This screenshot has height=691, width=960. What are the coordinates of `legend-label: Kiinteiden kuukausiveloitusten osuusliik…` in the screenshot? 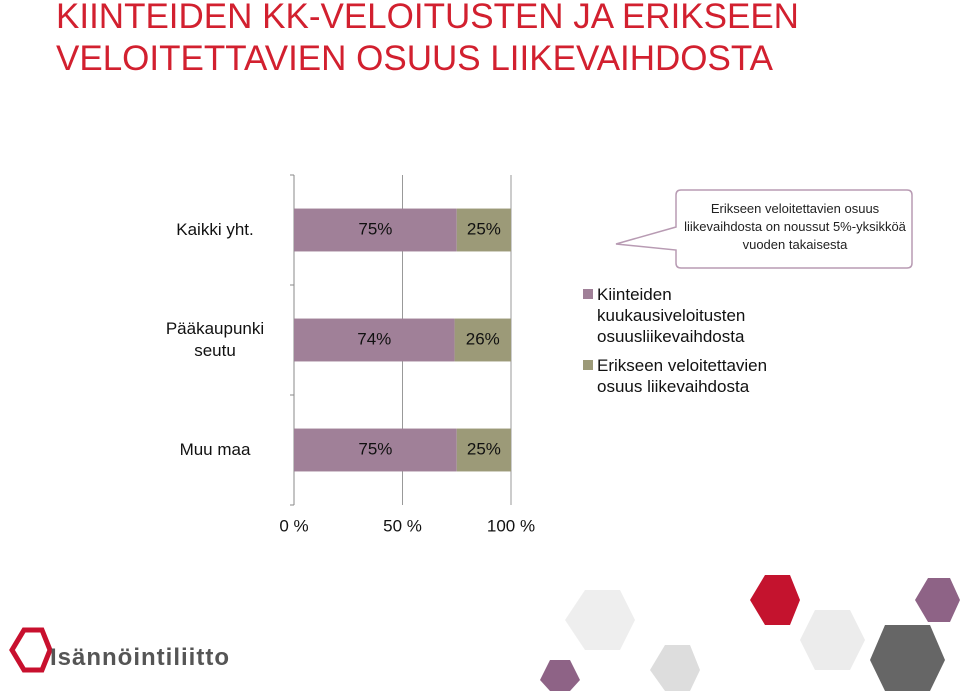 It's located at (671, 315).